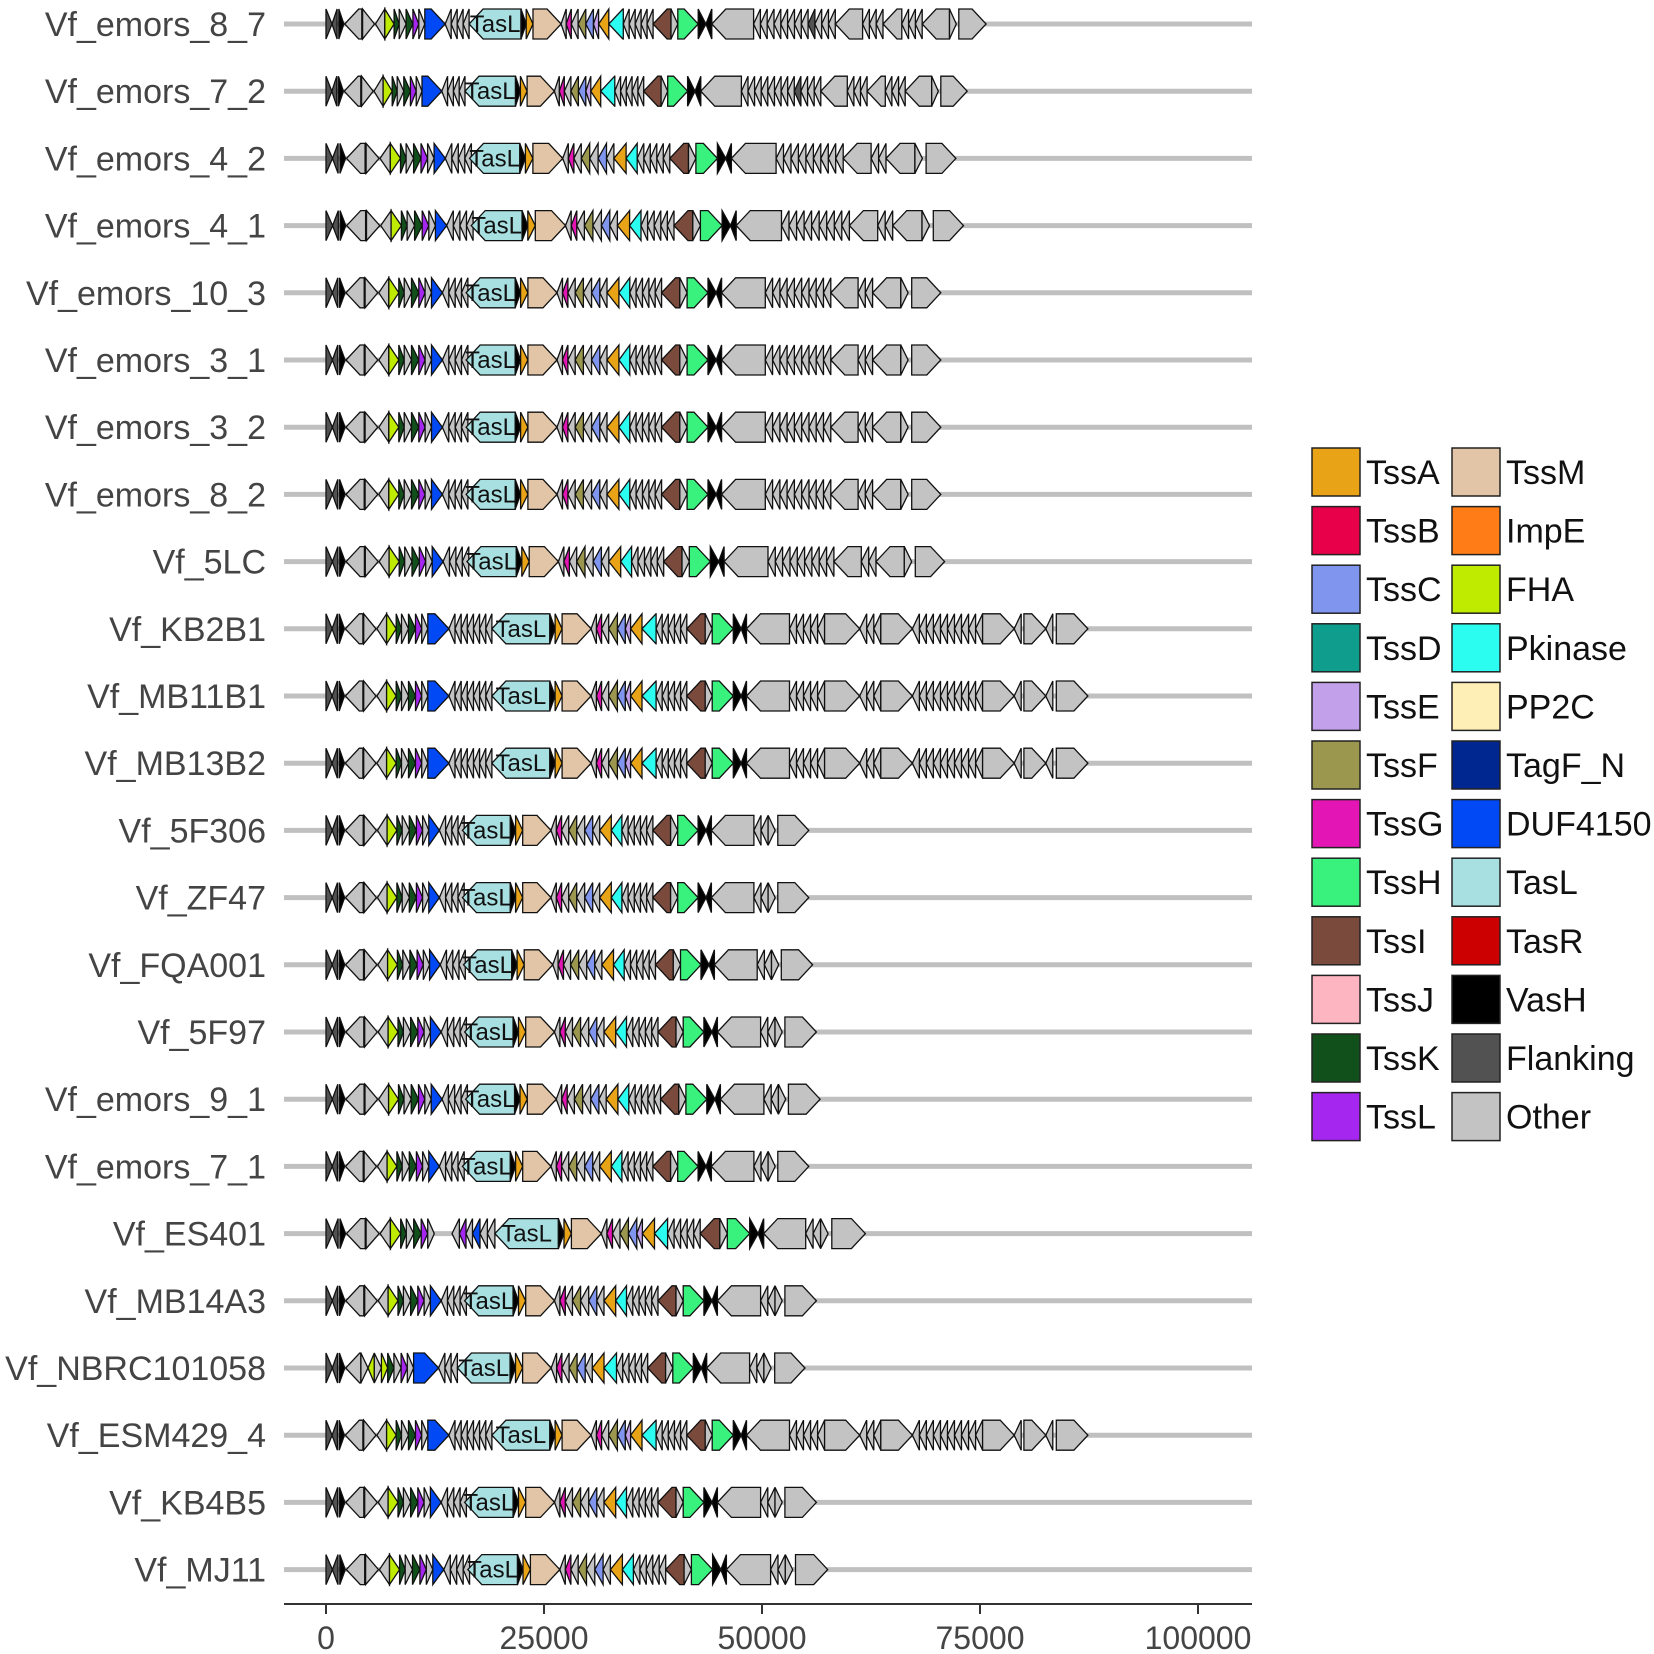  What do you see at coordinates (200, 1571) in the screenshot?
I see `track-label: Vf_MJ11` at bounding box center [200, 1571].